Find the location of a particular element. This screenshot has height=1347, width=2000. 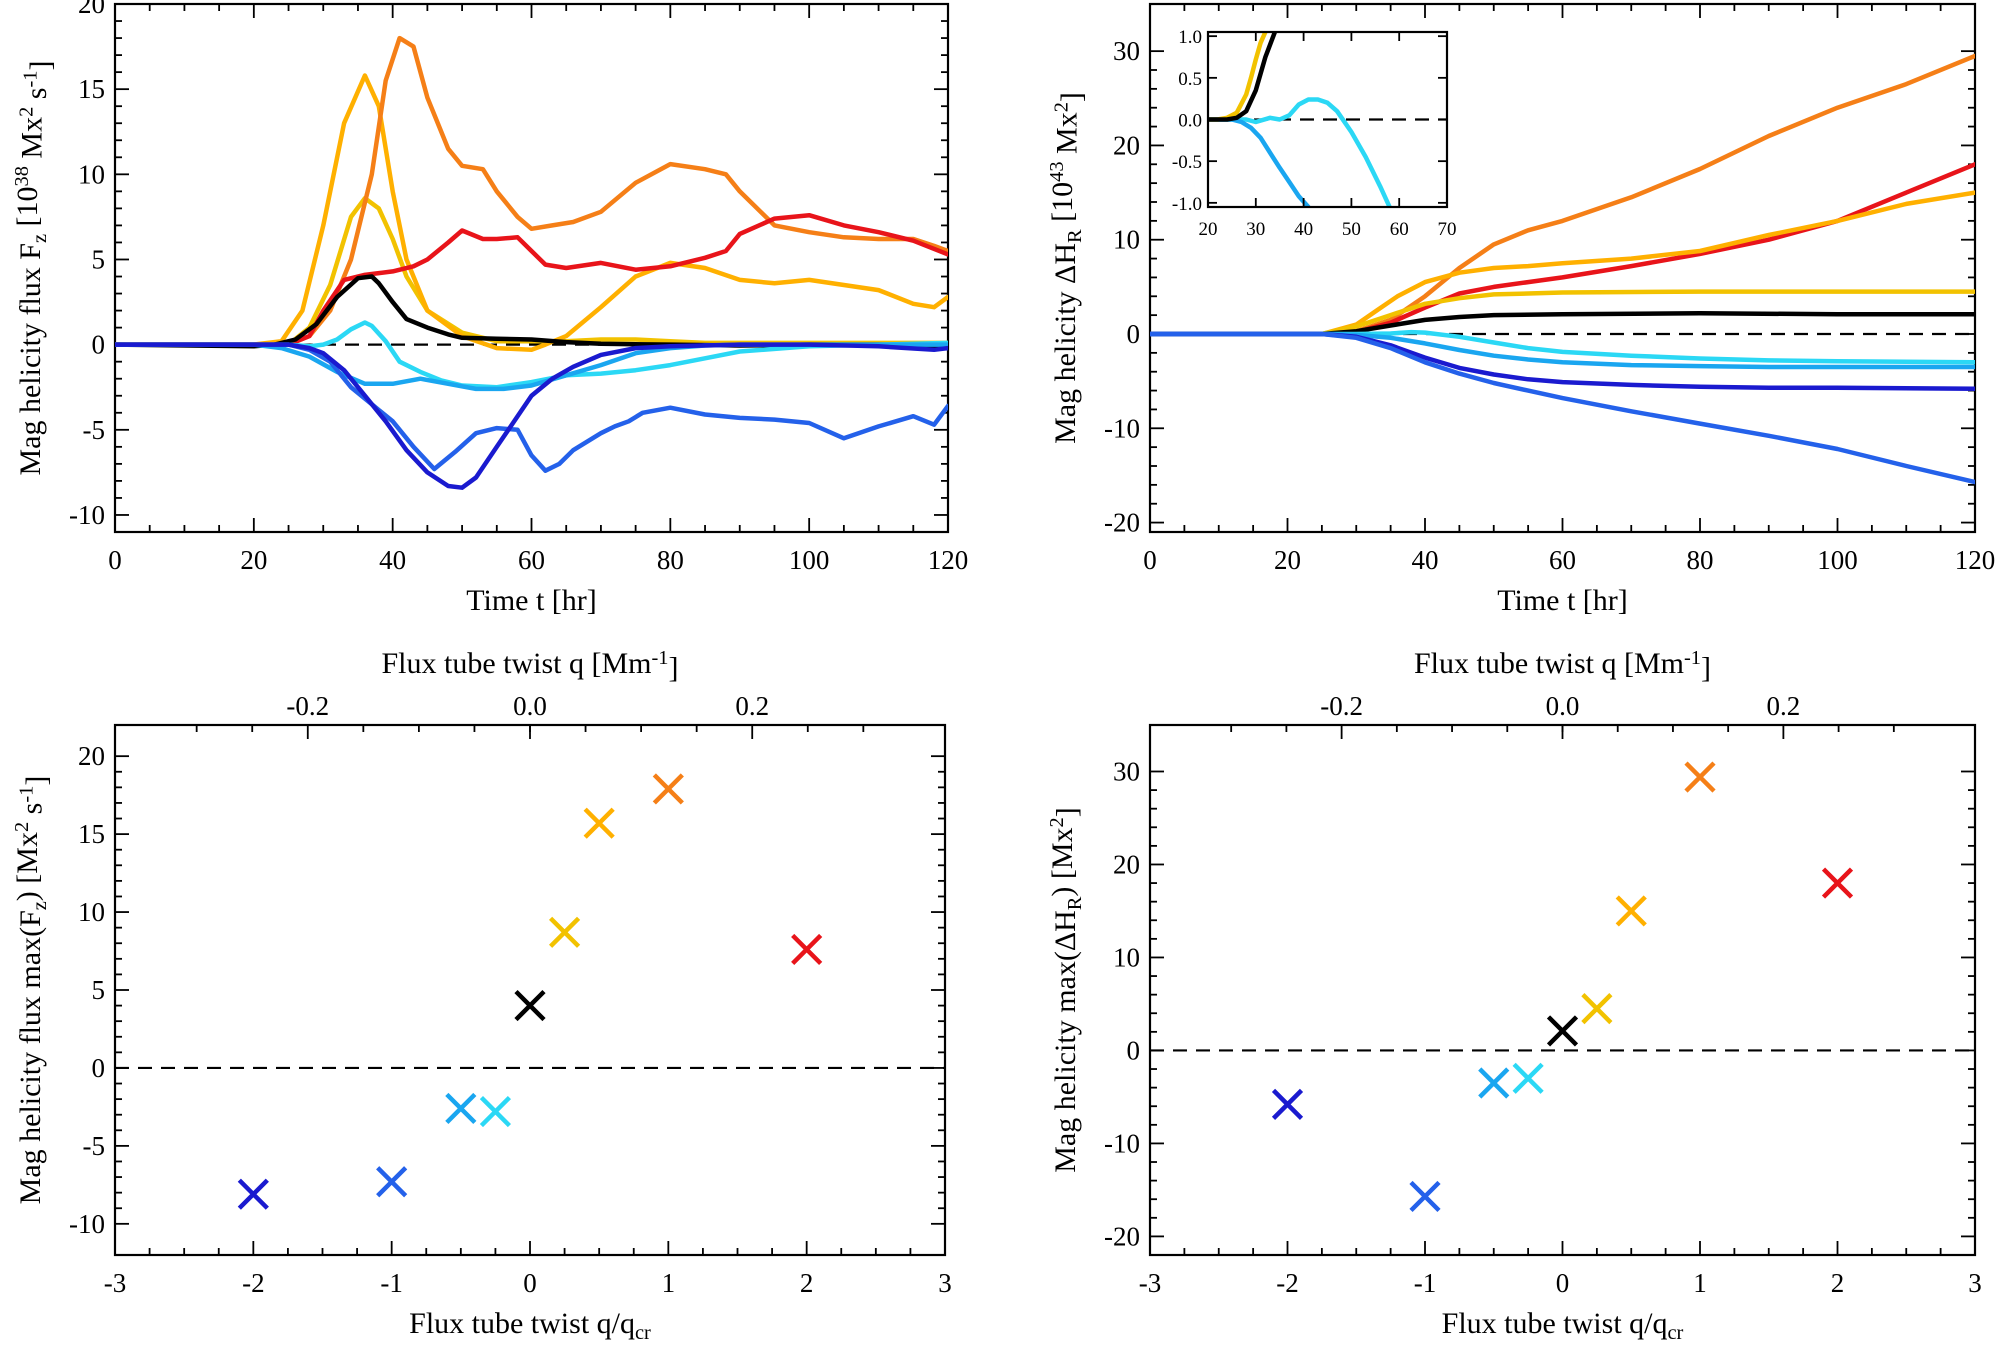

y-axis-label: Mag helicity flux max(Fz) [Mx2 s-1] is located at coordinates (32, 990).